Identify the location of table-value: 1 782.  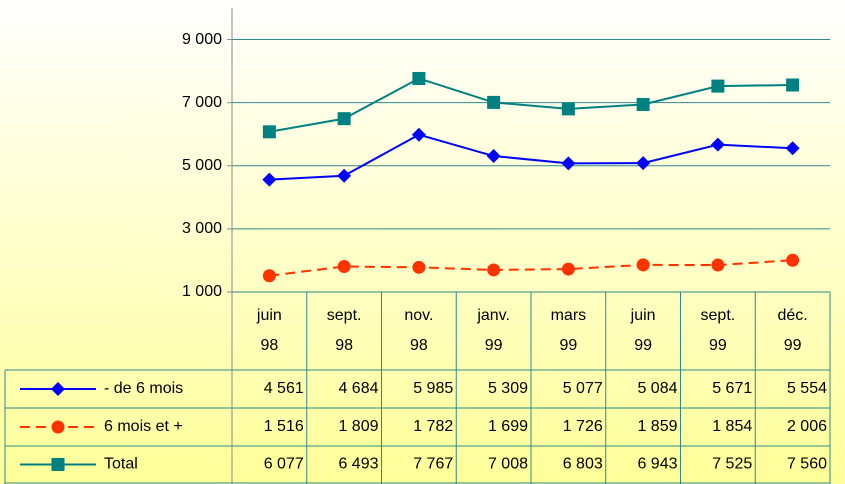
(433, 426).